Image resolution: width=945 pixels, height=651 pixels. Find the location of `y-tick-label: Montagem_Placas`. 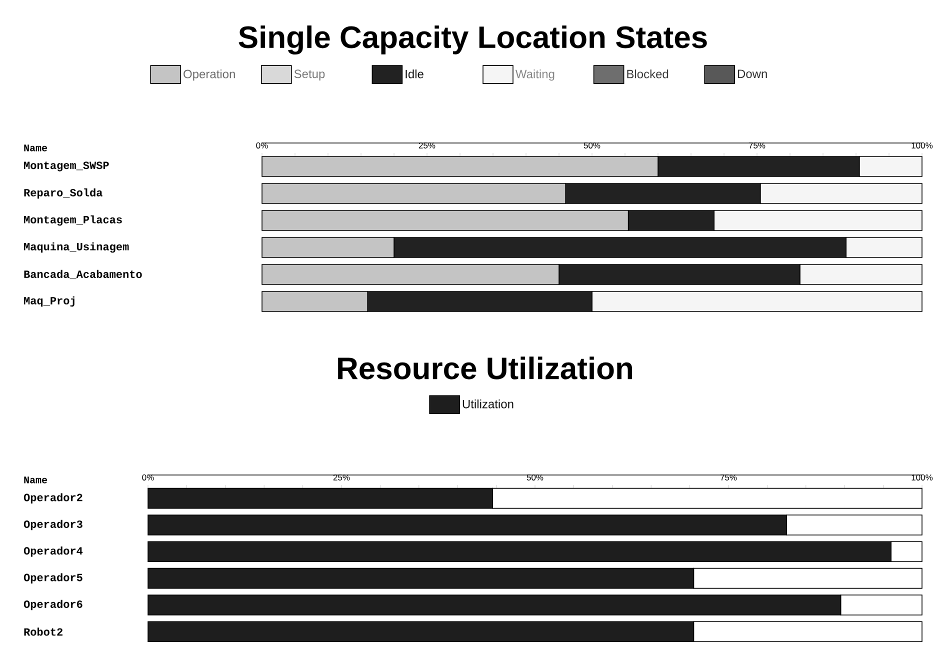

y-tick-label: Montagem_Placas is located at coordinates (73, 220).